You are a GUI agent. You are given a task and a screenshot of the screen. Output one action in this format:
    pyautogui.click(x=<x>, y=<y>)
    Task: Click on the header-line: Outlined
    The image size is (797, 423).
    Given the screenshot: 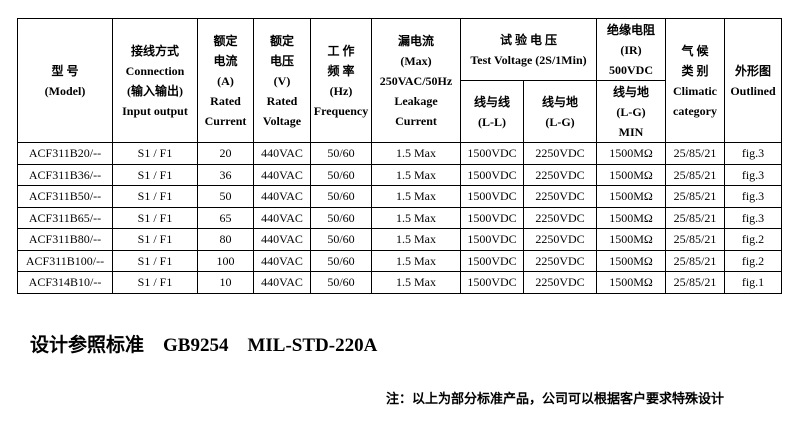 What is the action you would take?
    pyautogui.click(x=753, y=90)
    